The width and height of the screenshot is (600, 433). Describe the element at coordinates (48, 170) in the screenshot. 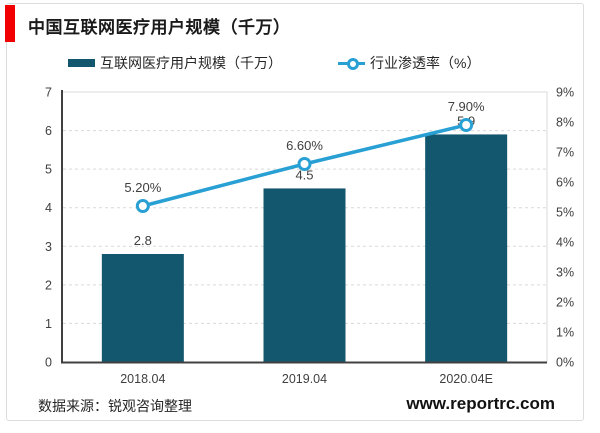

I see `y-axis-left-tick-label: 5` at that location.